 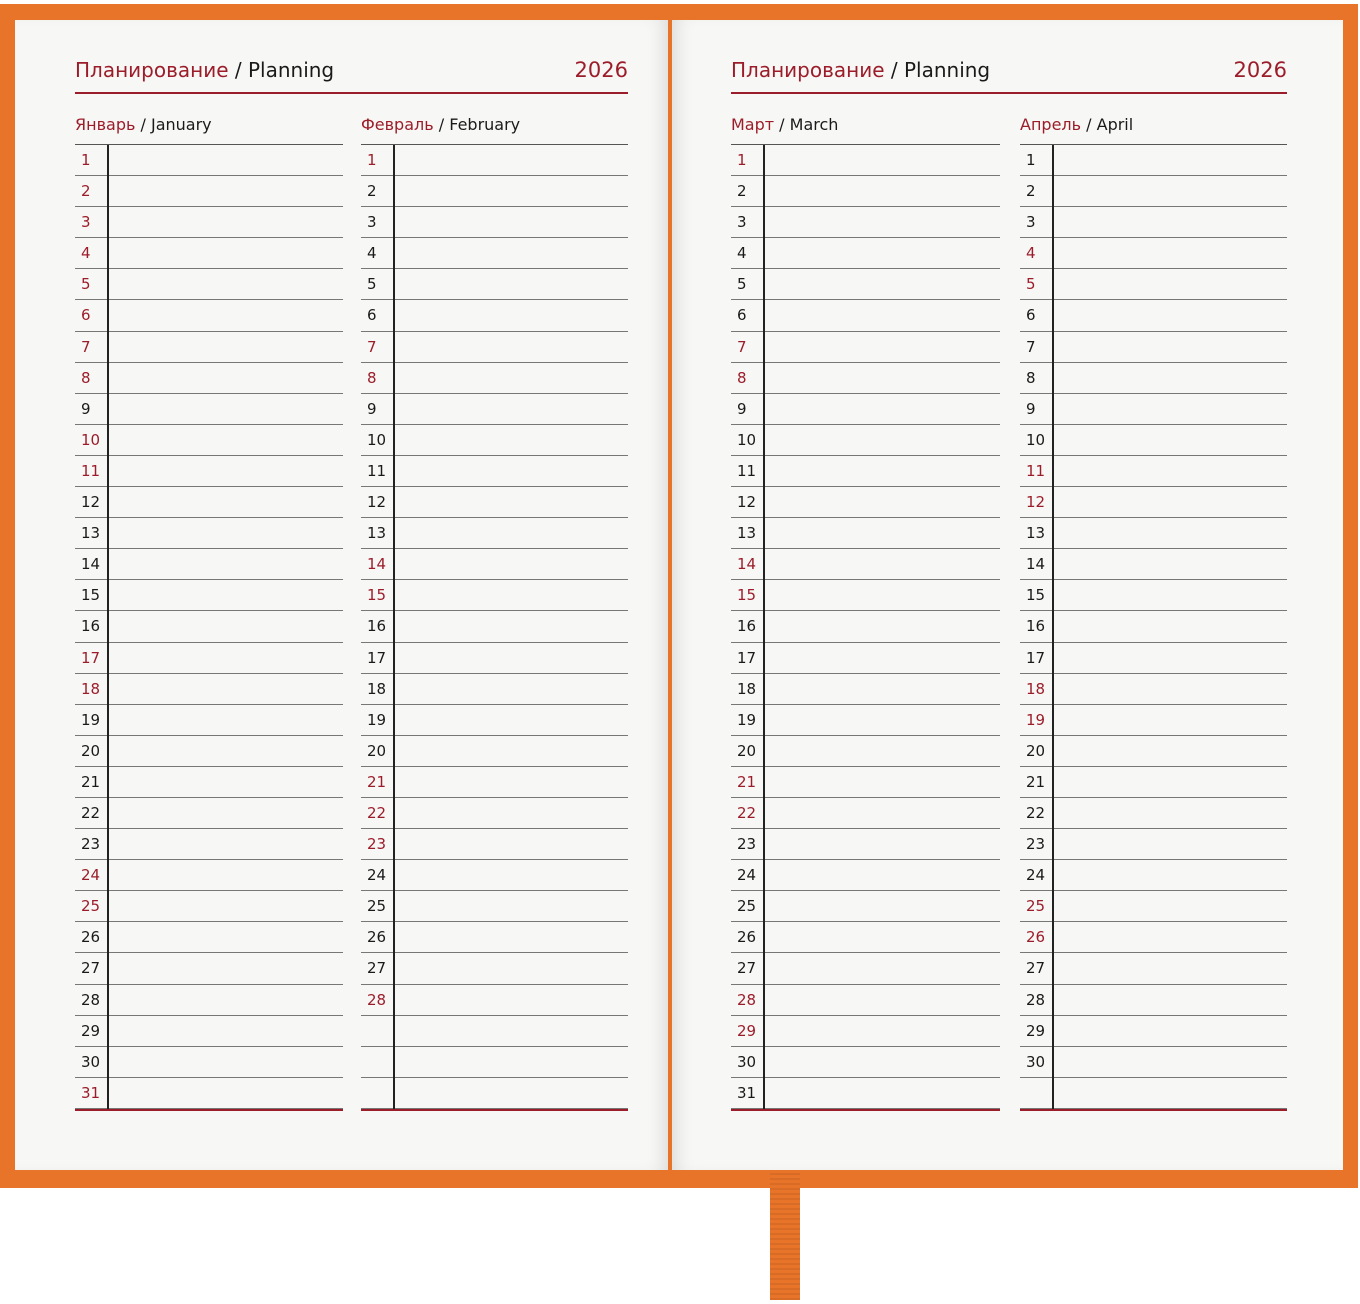 I want to click on day-number: 10, so click(x=377, y=439).